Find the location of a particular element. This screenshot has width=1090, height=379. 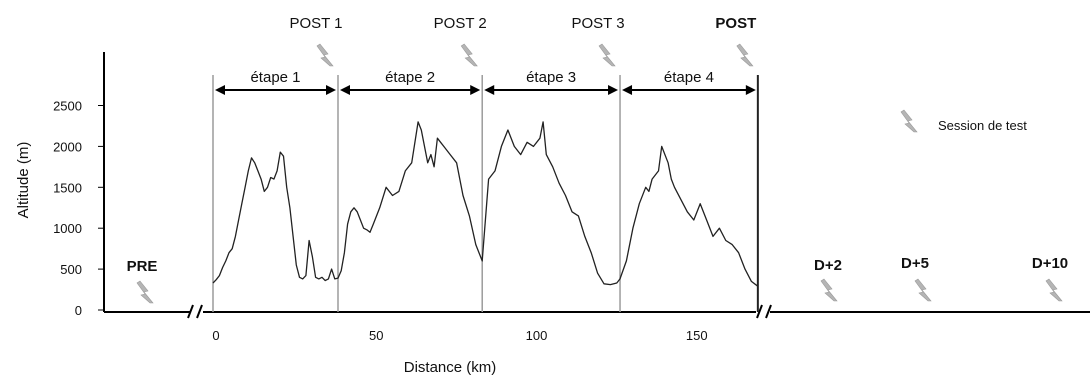

x-tick-label: 150 is located at coordinates (697, 335).